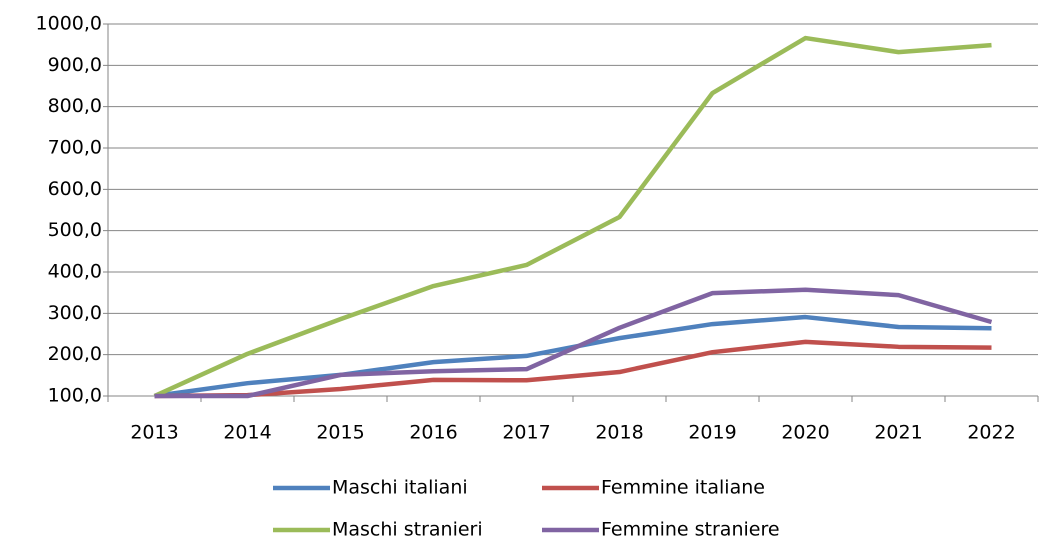 This screenshot has height=544, width=1043. What do you see at coordinates (619, 433) in the screenshot?
I see `x-tick-label: 2018` at bounding box center [619, 433].